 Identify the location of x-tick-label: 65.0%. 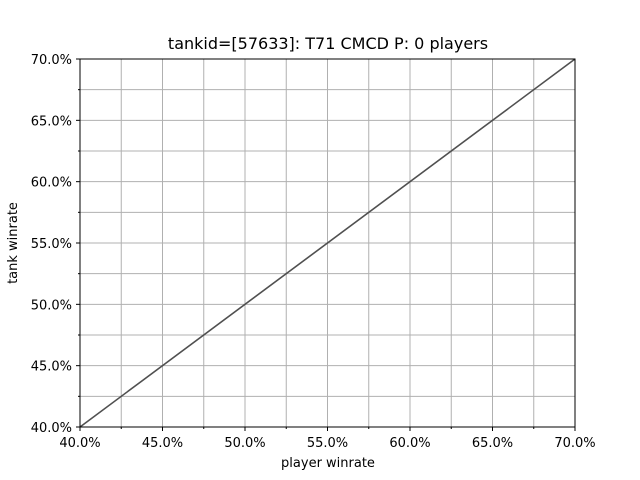
(492, 443).